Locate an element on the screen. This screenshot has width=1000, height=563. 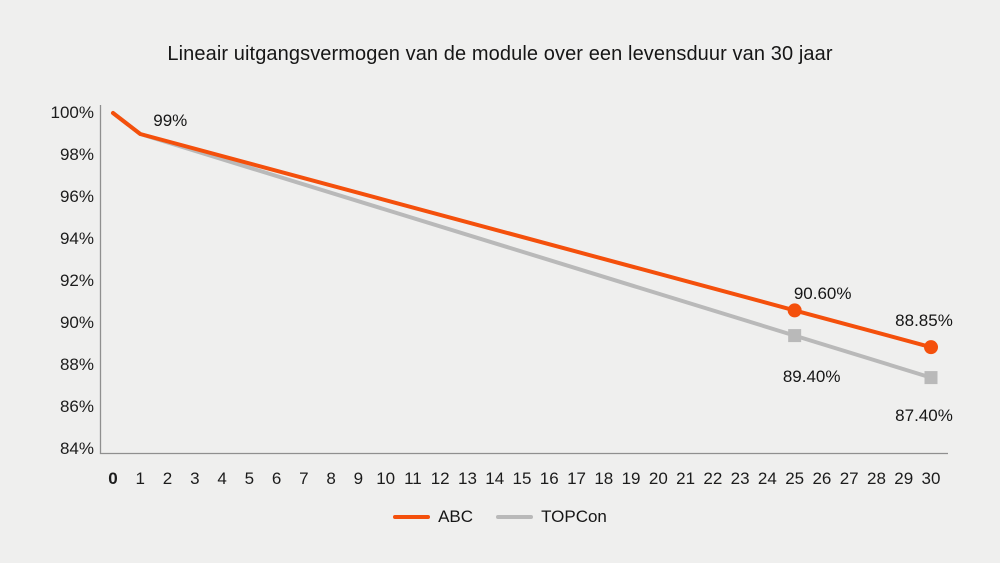
x-tick-label: 9 is located at coordinates (358, 478).